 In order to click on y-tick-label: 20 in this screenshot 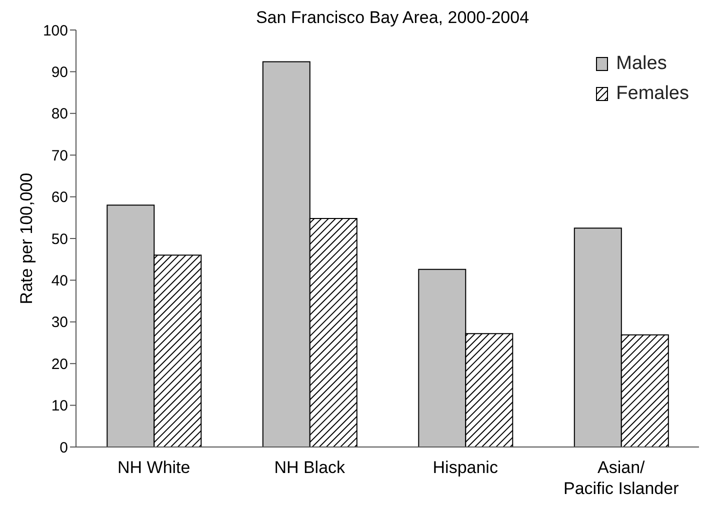, I will do `click(59, 364)`.